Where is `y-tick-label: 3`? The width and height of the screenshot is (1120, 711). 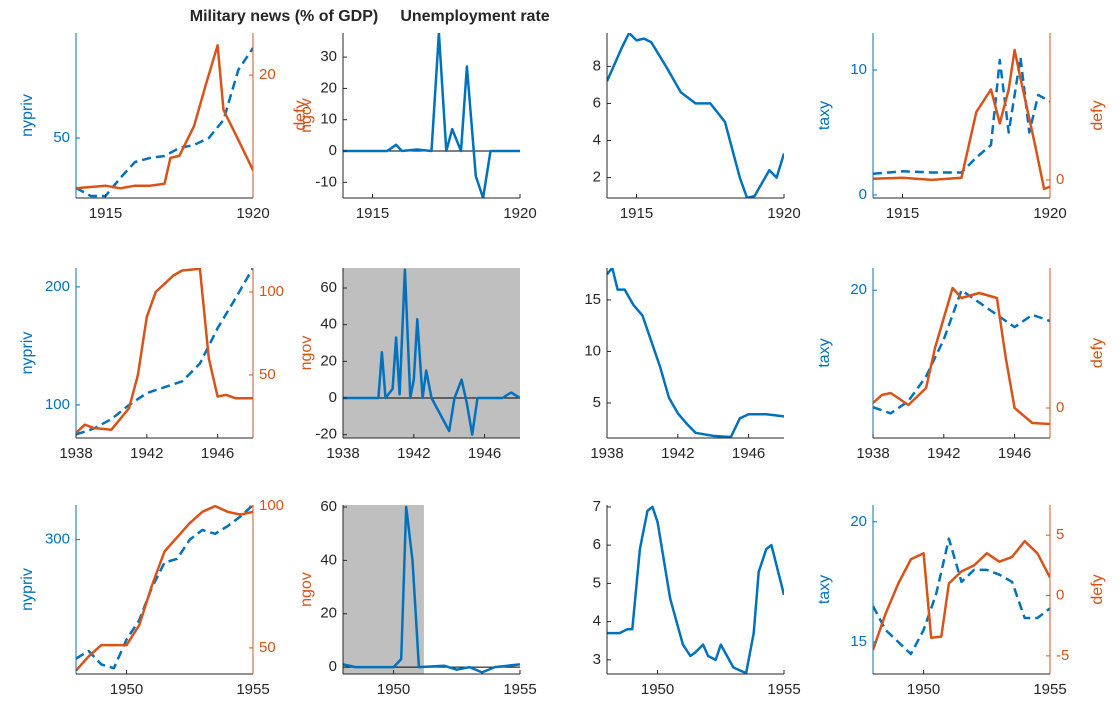
y-tick-label: 3 is located at coordinates (597, 659).